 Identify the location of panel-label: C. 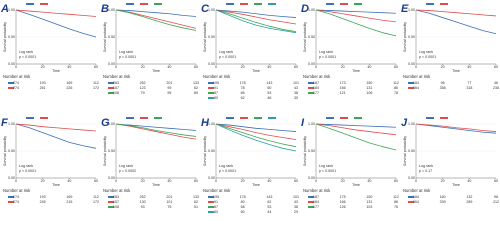
(205, 9).